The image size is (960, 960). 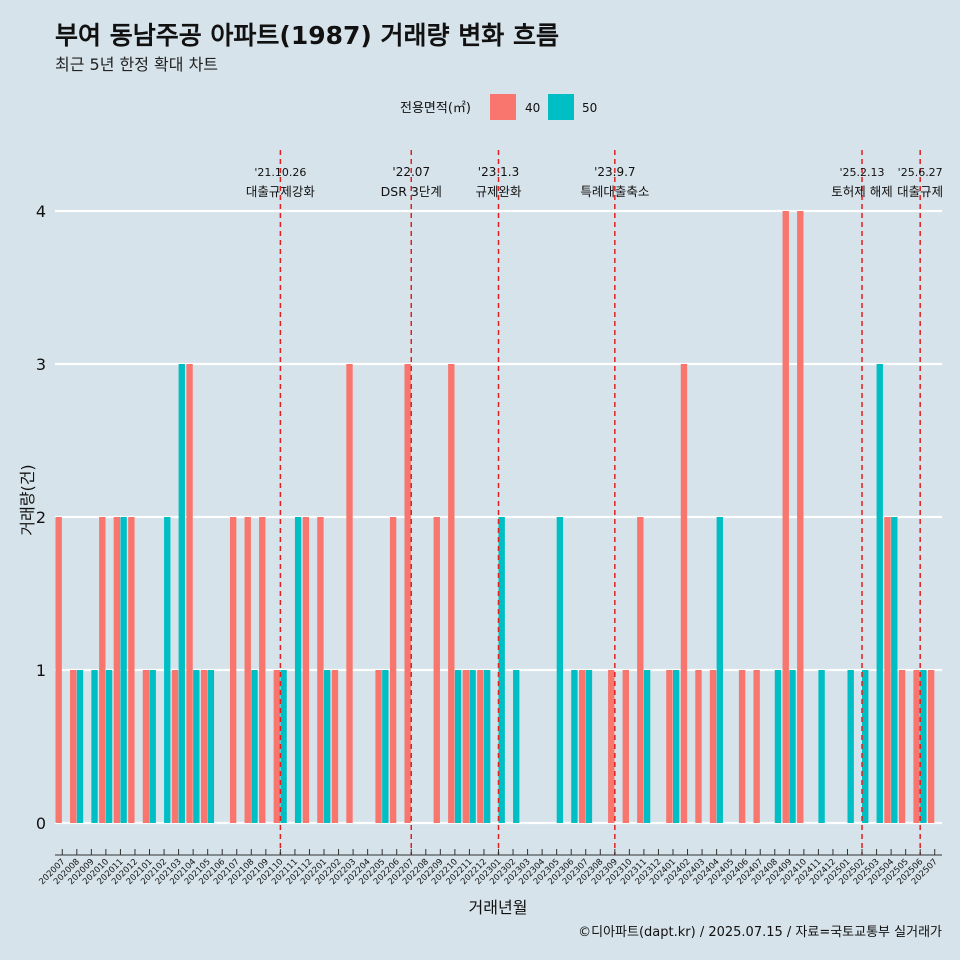 What do you see at coordinates (280, 172) in the screenshot?
I see `event-date: '21.10.26` at bounding box center [280, 172].